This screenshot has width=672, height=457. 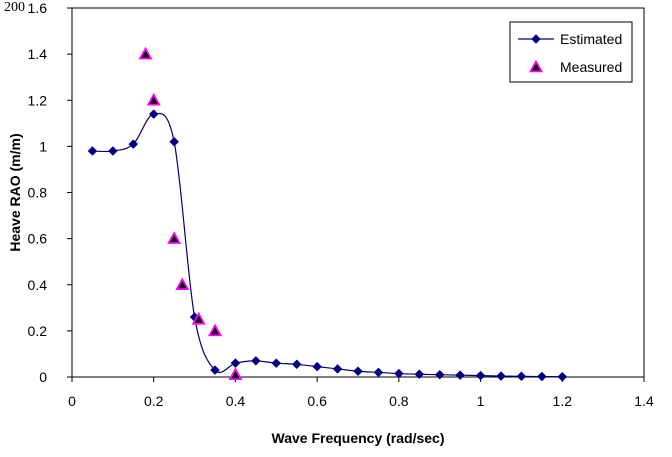 What do you see at coordinates (399, 401) in the screenshot?
I see `x-tick-label: 0.8` at bounding box center [399, 401].